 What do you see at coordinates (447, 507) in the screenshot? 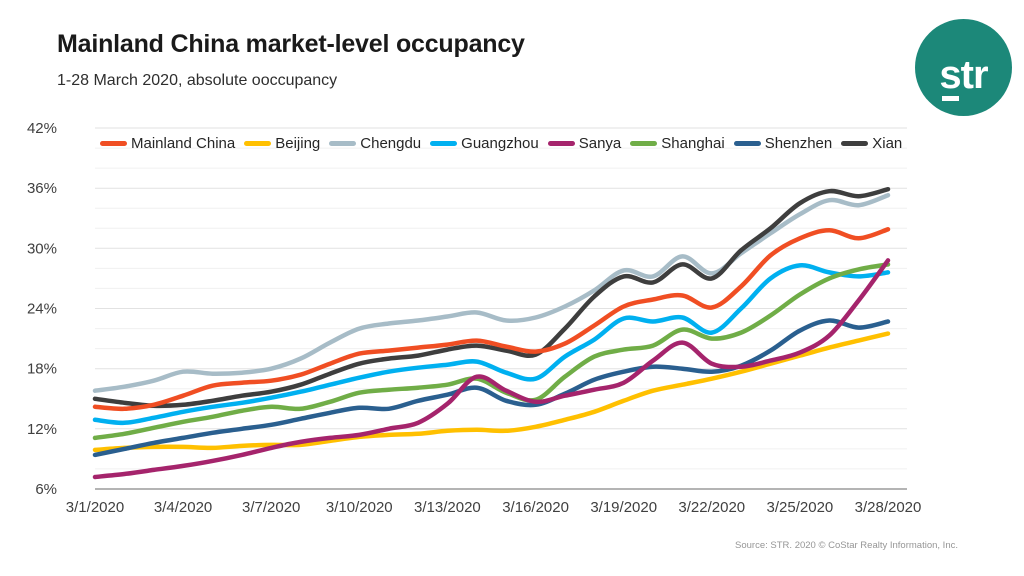
I see `x-axis-tick-3-13-2020: 3/13/2020` at bounding box center [447, 507].